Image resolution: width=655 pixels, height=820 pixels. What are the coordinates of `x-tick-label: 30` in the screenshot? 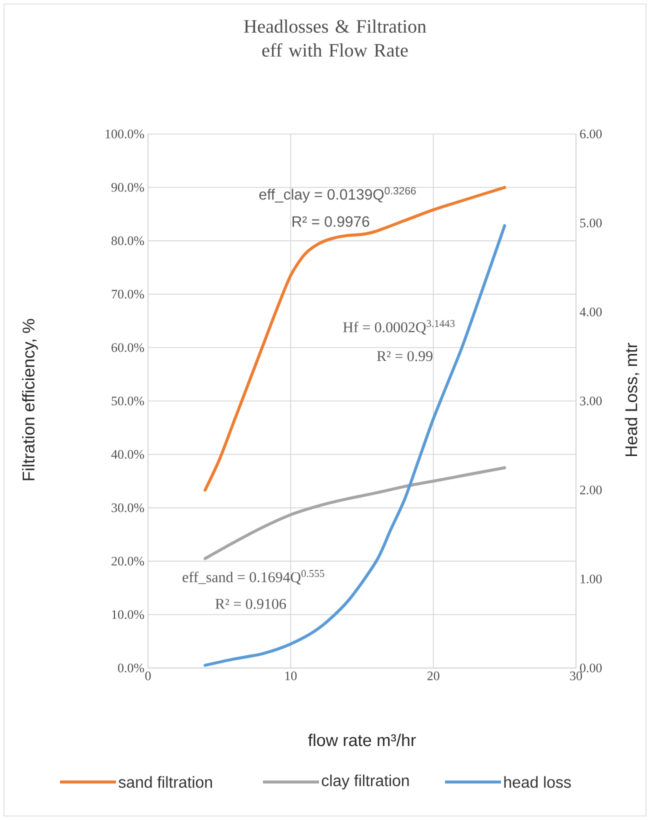 It's located at (576, 676).